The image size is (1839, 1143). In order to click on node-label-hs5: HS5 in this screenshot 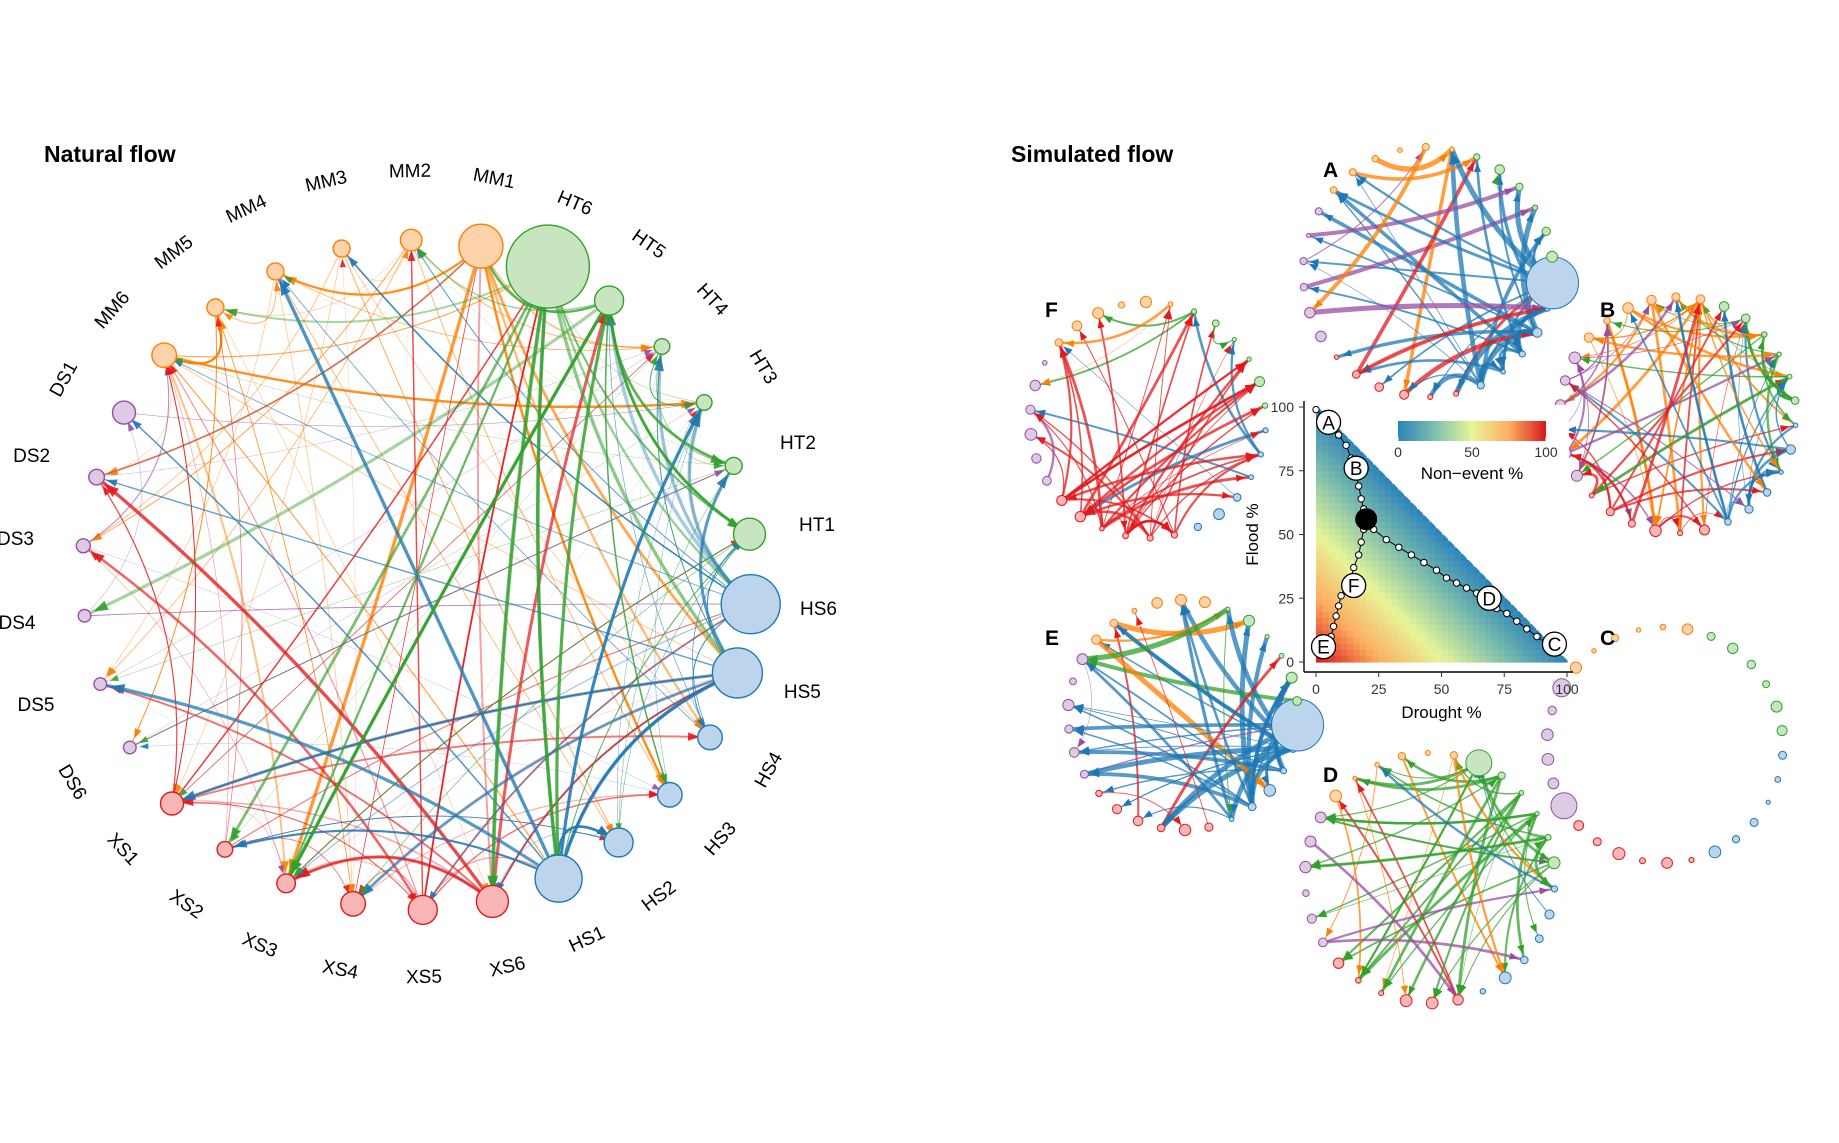, I will do `click(802, 692)`.